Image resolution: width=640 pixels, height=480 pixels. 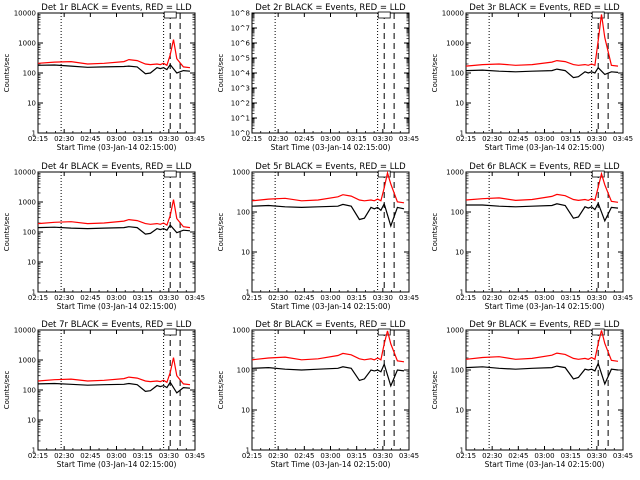 I want to click on panel-title: Det 5r BLACK = Events, RED = LLD, so click(x=330, y=167).